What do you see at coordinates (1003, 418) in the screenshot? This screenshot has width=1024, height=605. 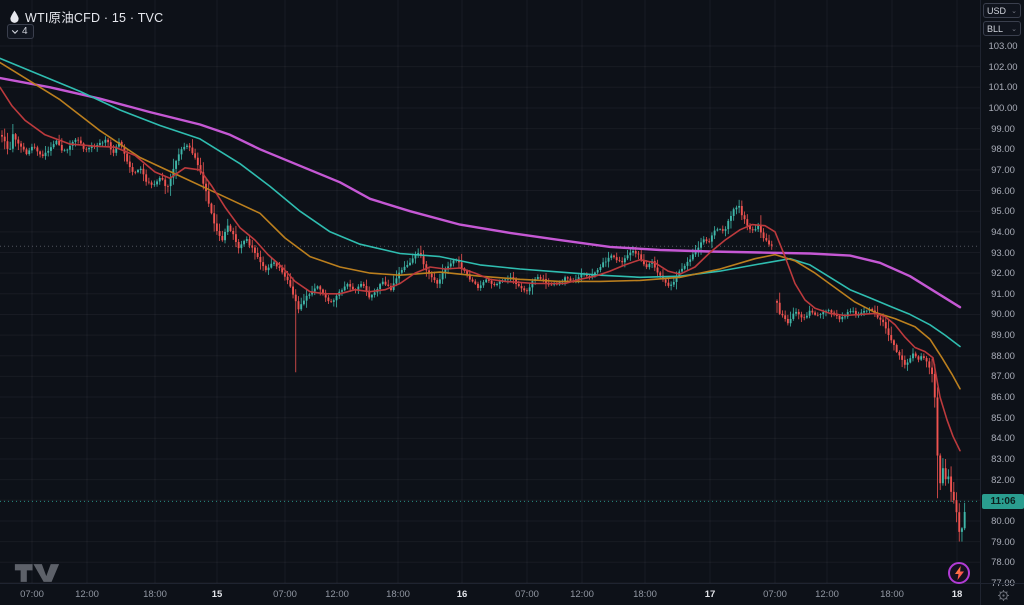 I see `price-tick-label: 85.00` at bounding box center [1003, 418].